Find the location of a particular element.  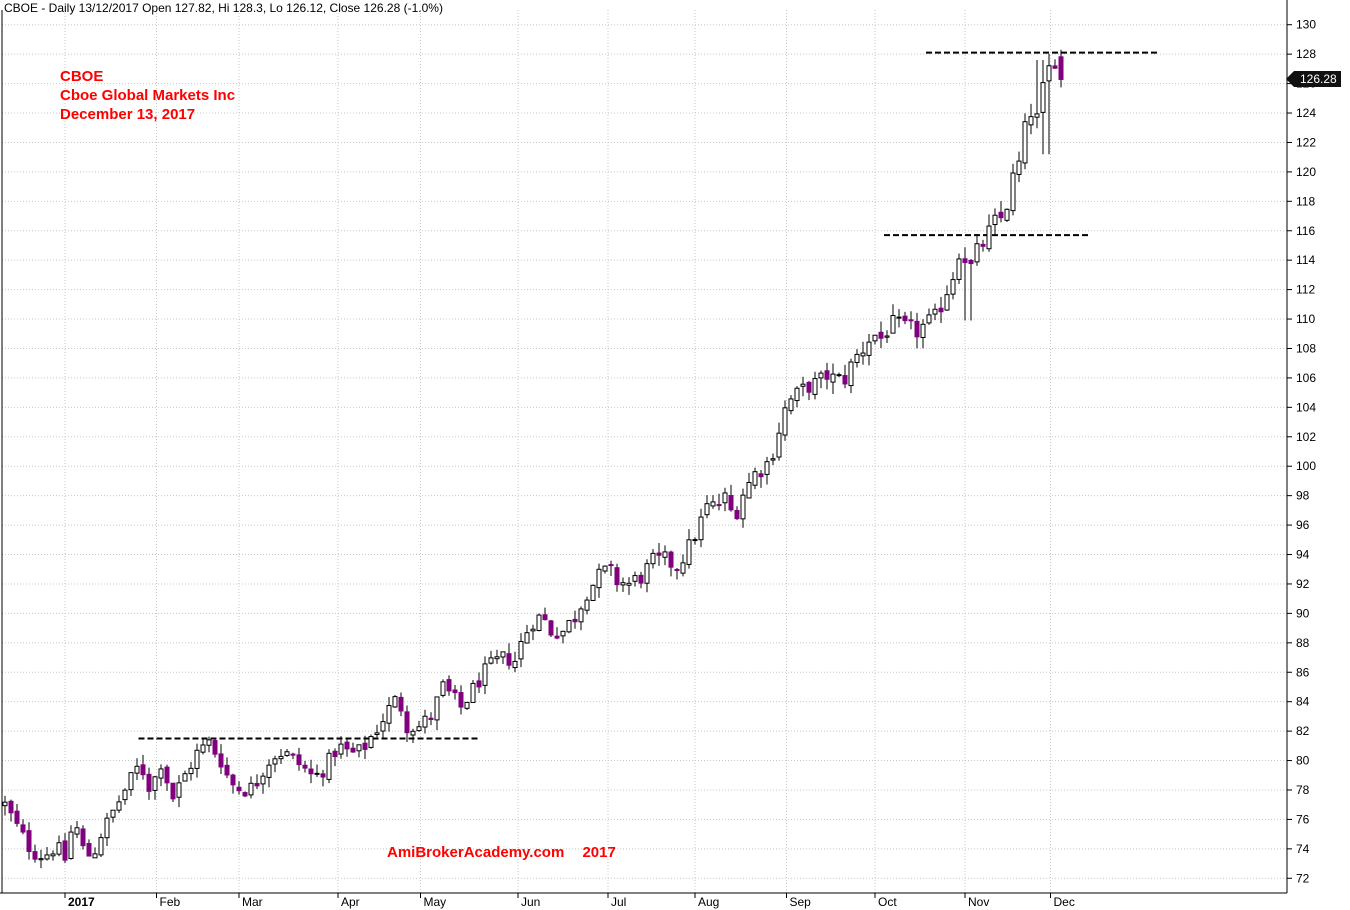

y-tick-label: 100 is located at coordinates (1306, 466).